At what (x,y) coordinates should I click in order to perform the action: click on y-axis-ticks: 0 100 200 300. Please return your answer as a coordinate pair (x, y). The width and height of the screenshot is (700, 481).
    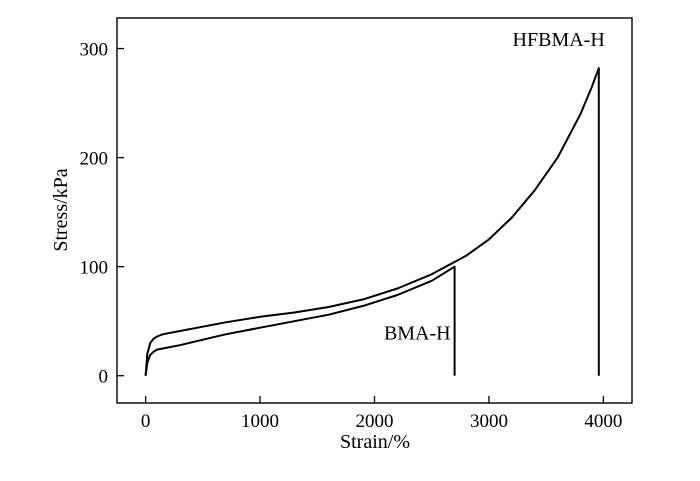
    Looking at the image, I should click on (102, 214).